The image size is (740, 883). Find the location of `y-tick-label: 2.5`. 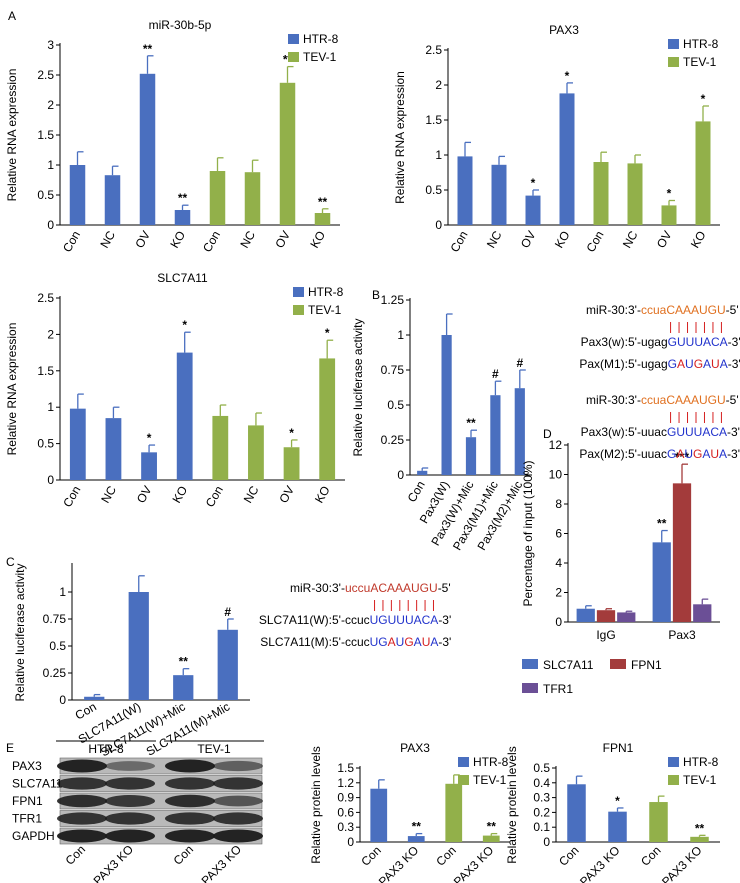

y-tick-label: 2.5 is located at coordinates (45, 75).